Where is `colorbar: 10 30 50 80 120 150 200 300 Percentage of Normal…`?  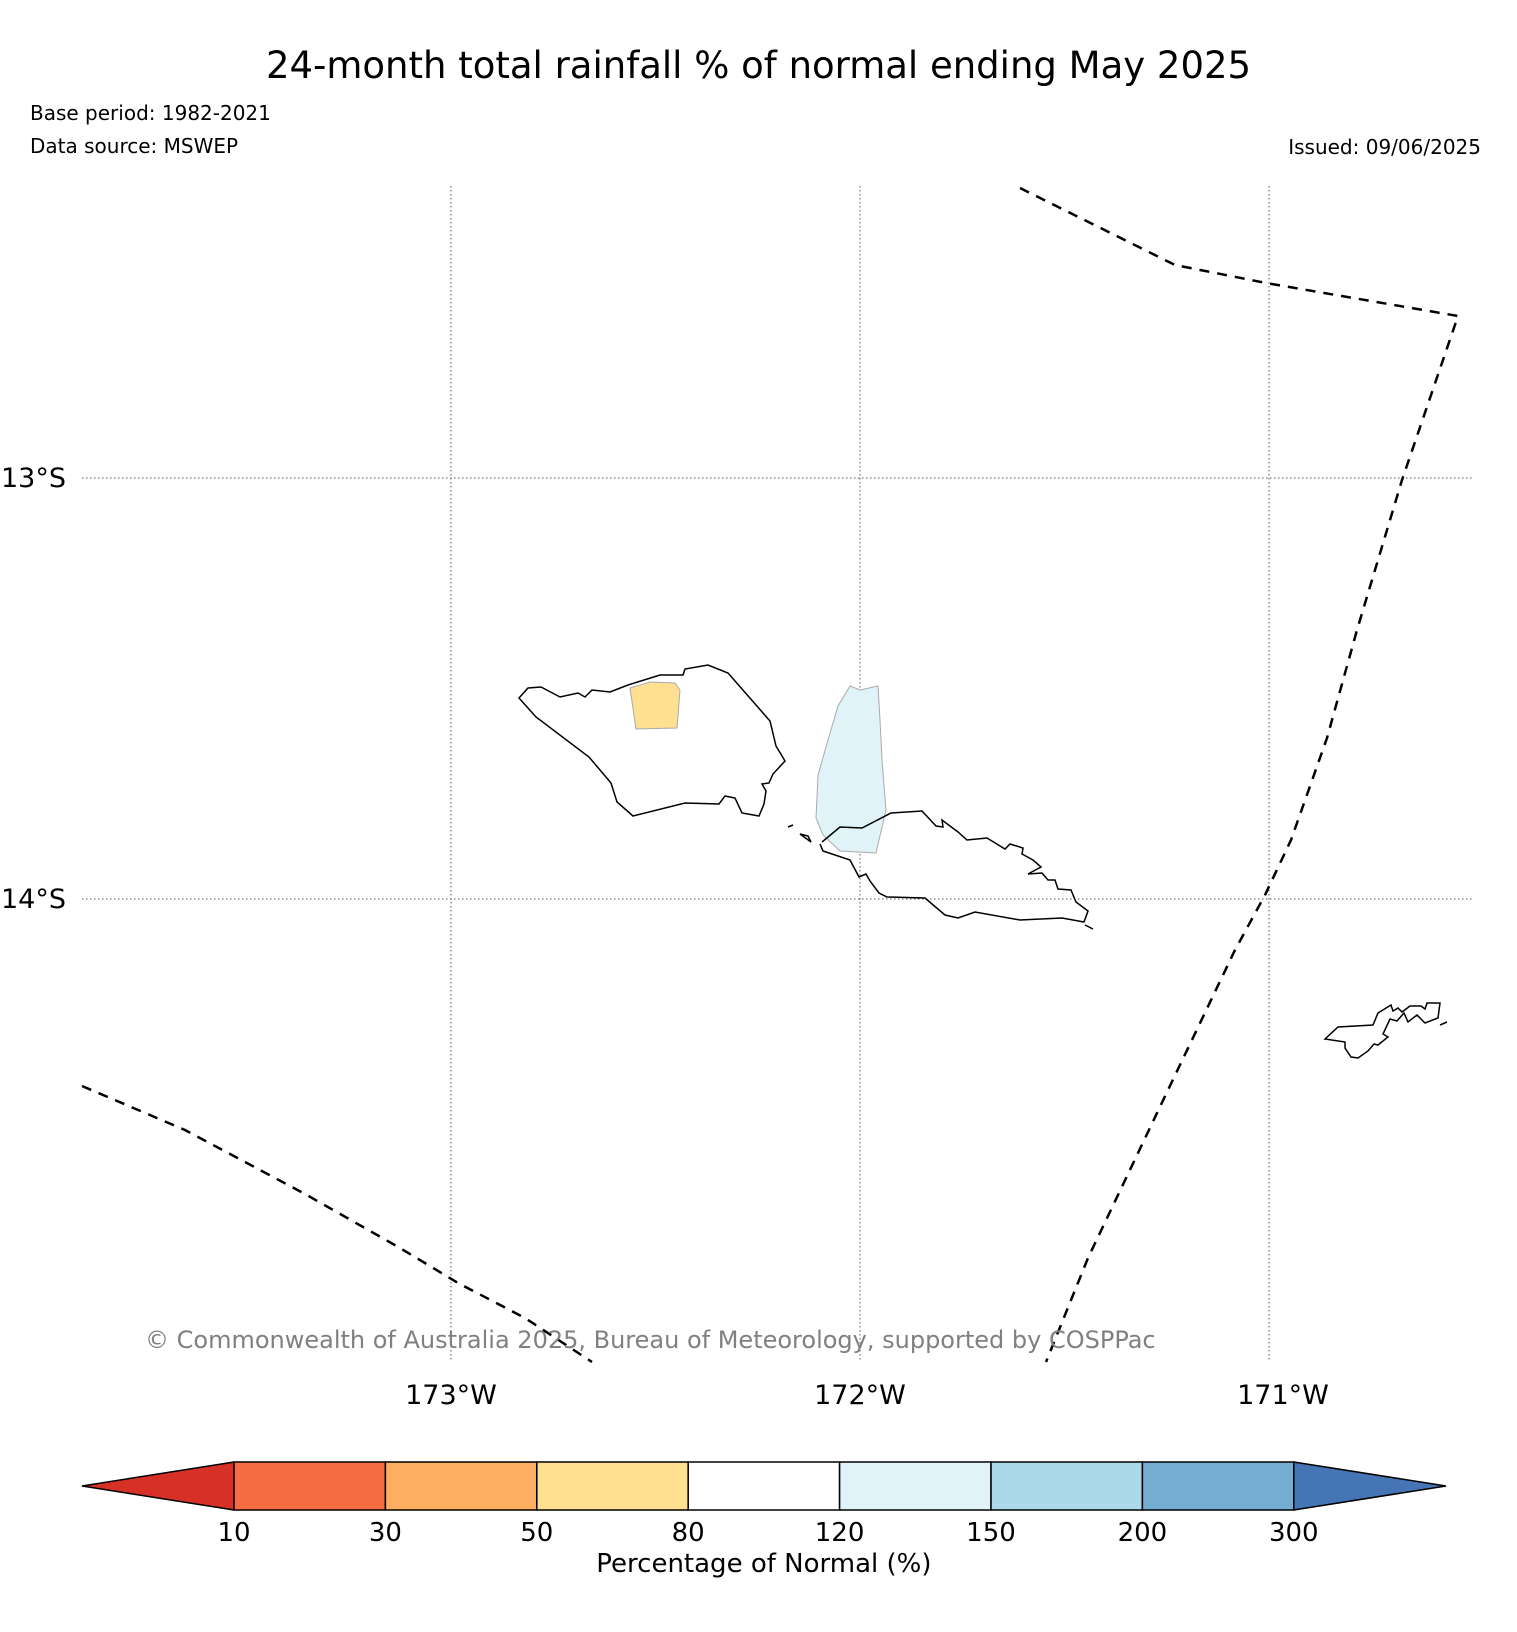 colorbar: 10 30 50 80 120 150 200 300 Percentage of Normal… is located at coordinates (764, 1520).